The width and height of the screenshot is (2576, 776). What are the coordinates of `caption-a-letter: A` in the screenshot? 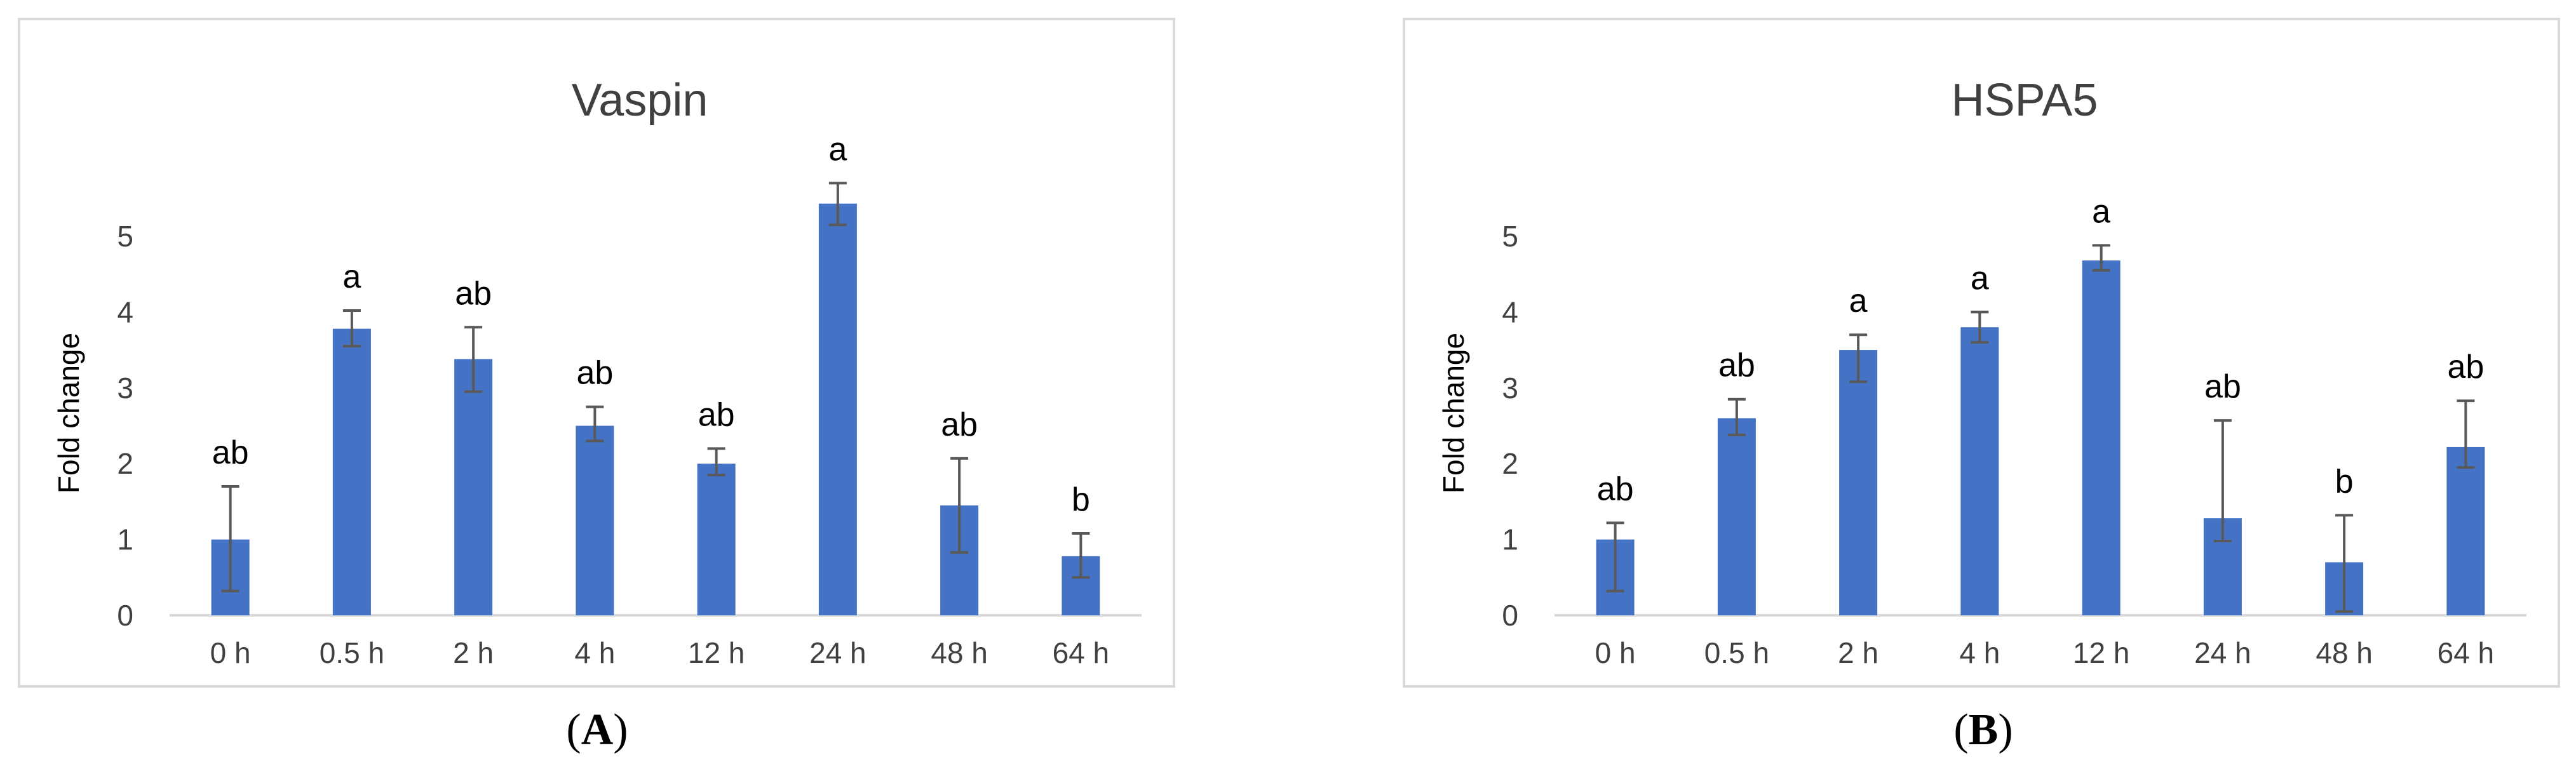 It's located at (597, 730).